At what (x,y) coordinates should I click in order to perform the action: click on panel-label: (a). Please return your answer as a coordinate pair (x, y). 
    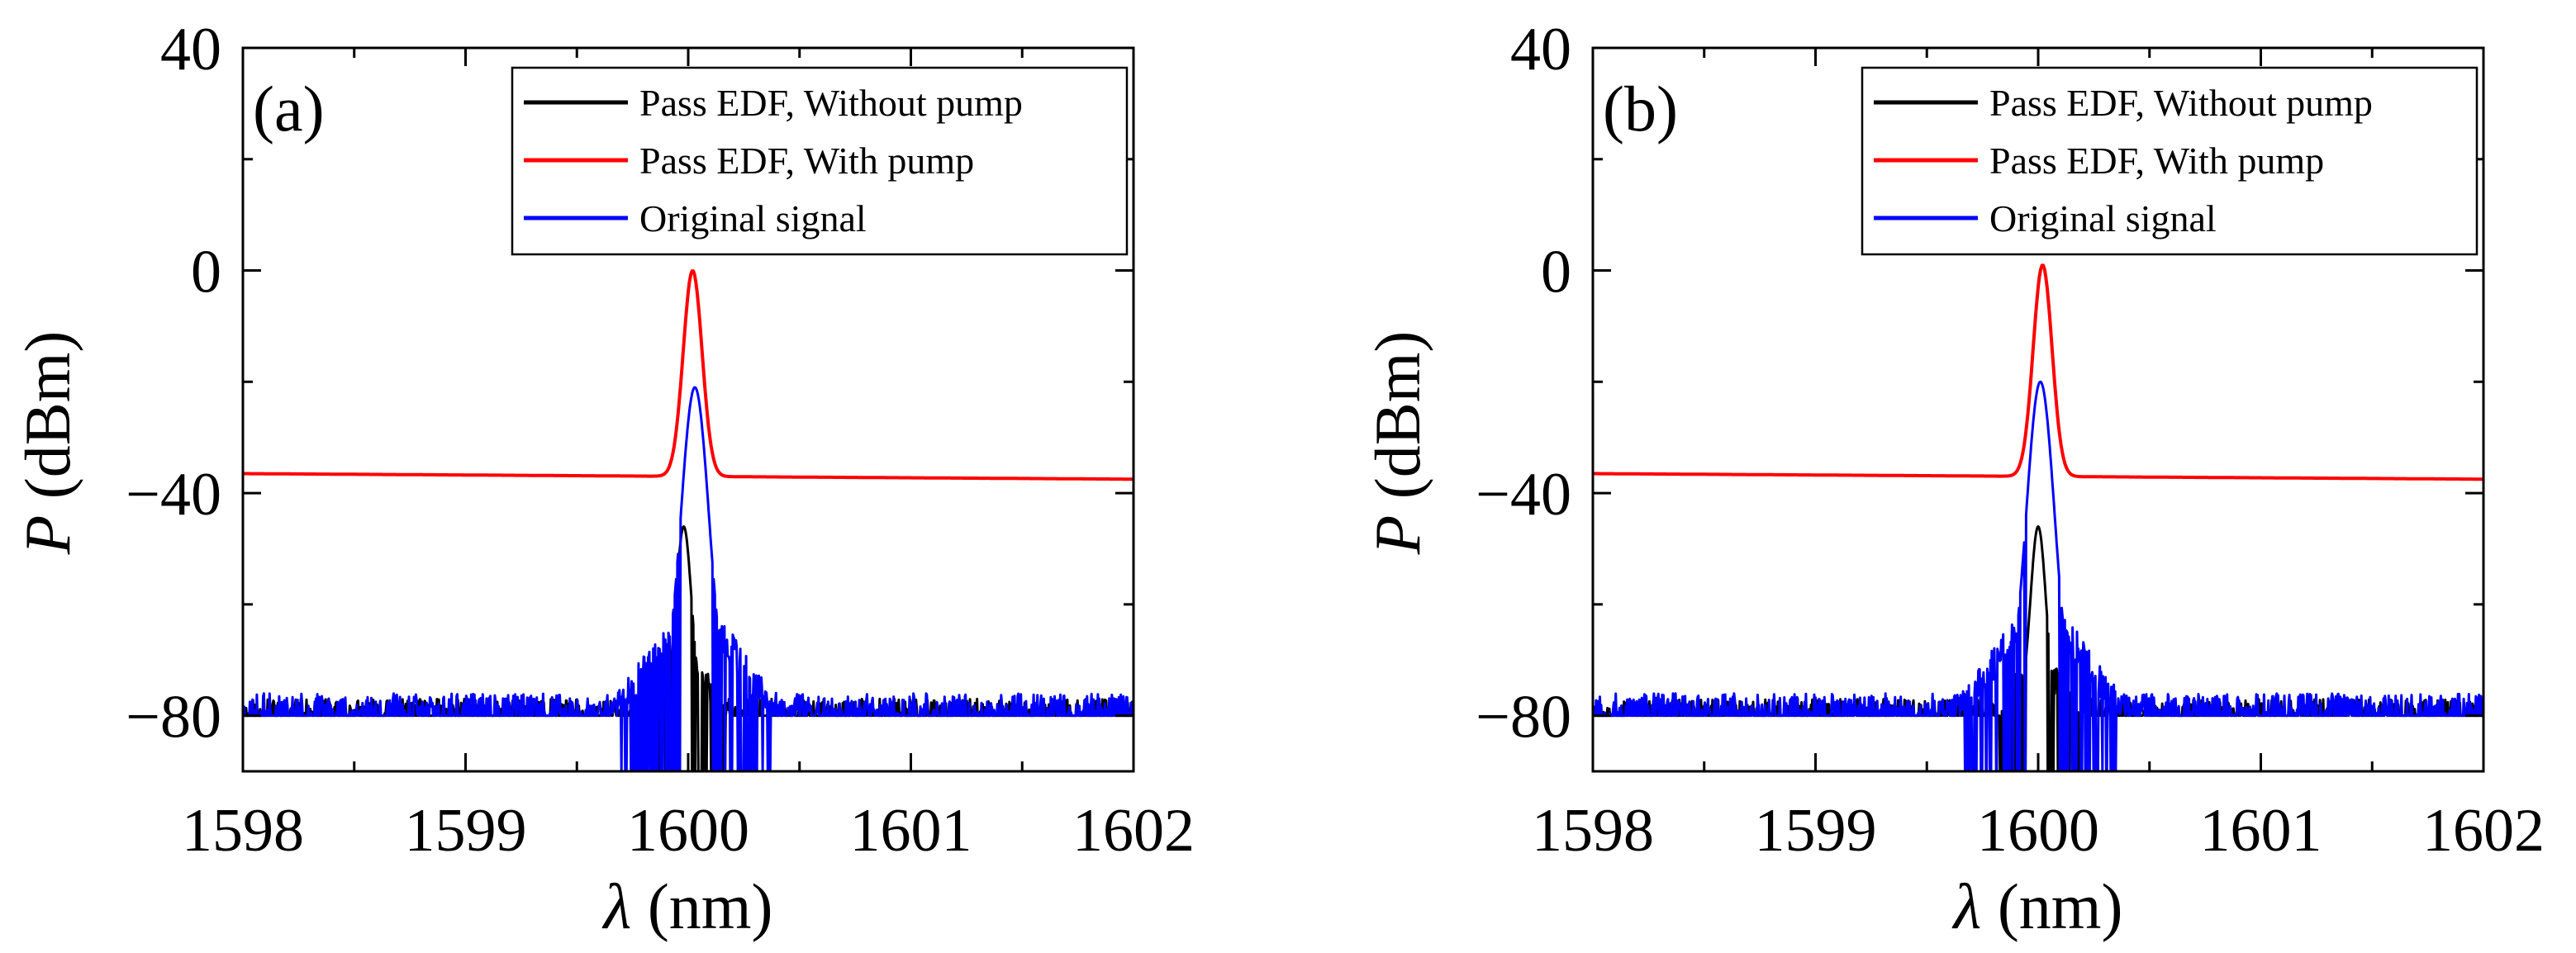
    Looking at the image, I should click on (289, 109).